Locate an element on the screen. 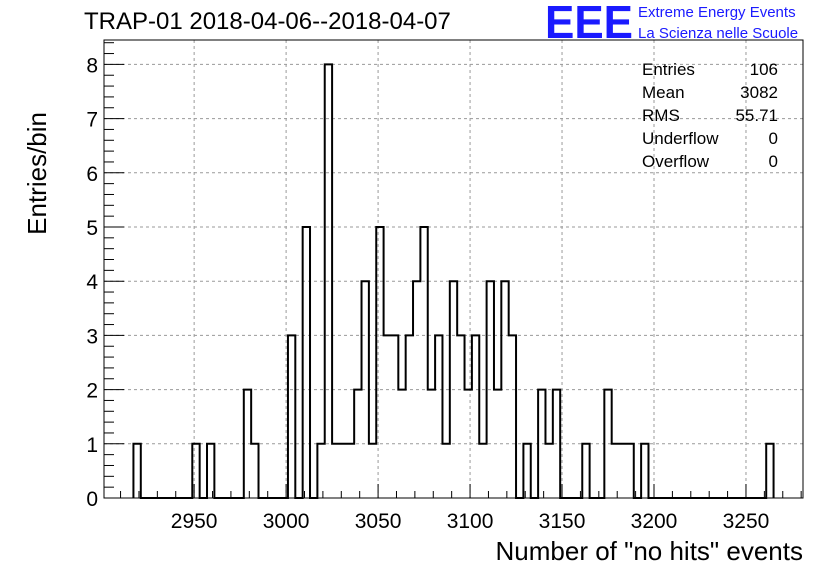 Image resolution: width=836 pixels, height=572 pixels. y-tick-label: 6 is located at coordinates (92, 174).